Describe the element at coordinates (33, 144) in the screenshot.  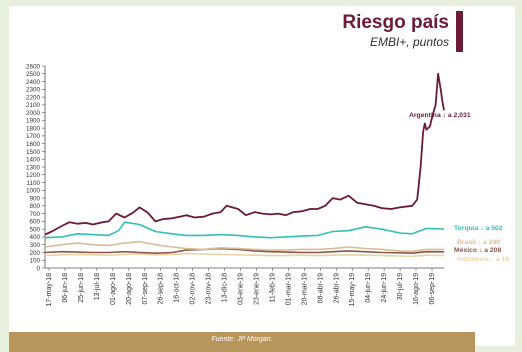
I see `y-tick-label: 1600` at that location.